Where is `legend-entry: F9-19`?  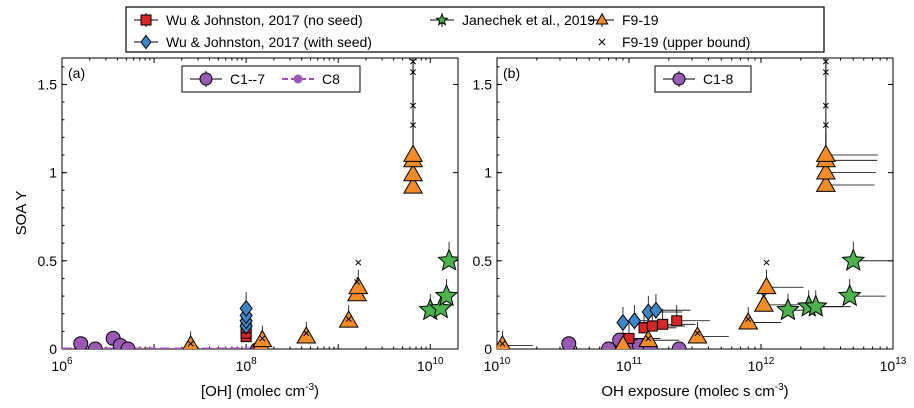
legend-entry: F9-19 is located at coordinates (624, 20).